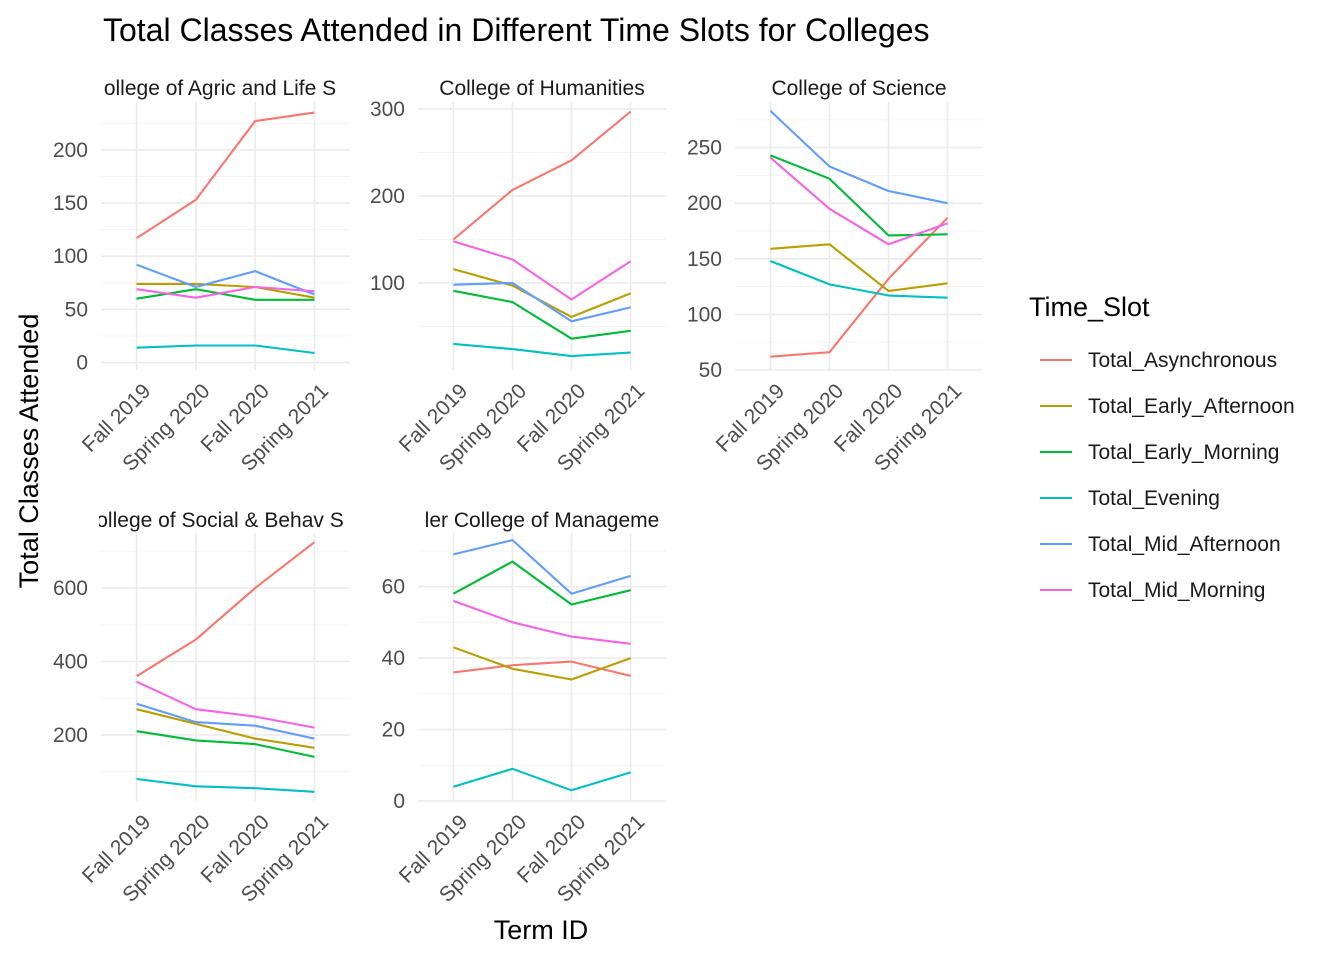 This screenshot has height=960, width=1344. Describe the element at coordinates (70, 661) in the screenshot. I see `y-tick-label: 400` at that location.